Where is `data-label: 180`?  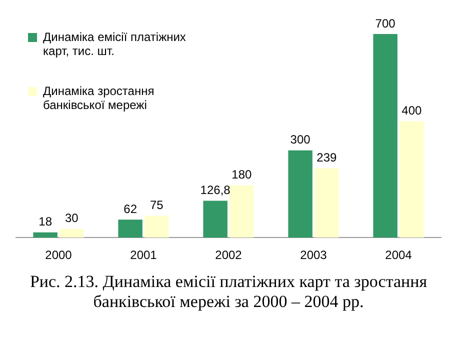
data-label: 180 is located at coordinates (242, 175).